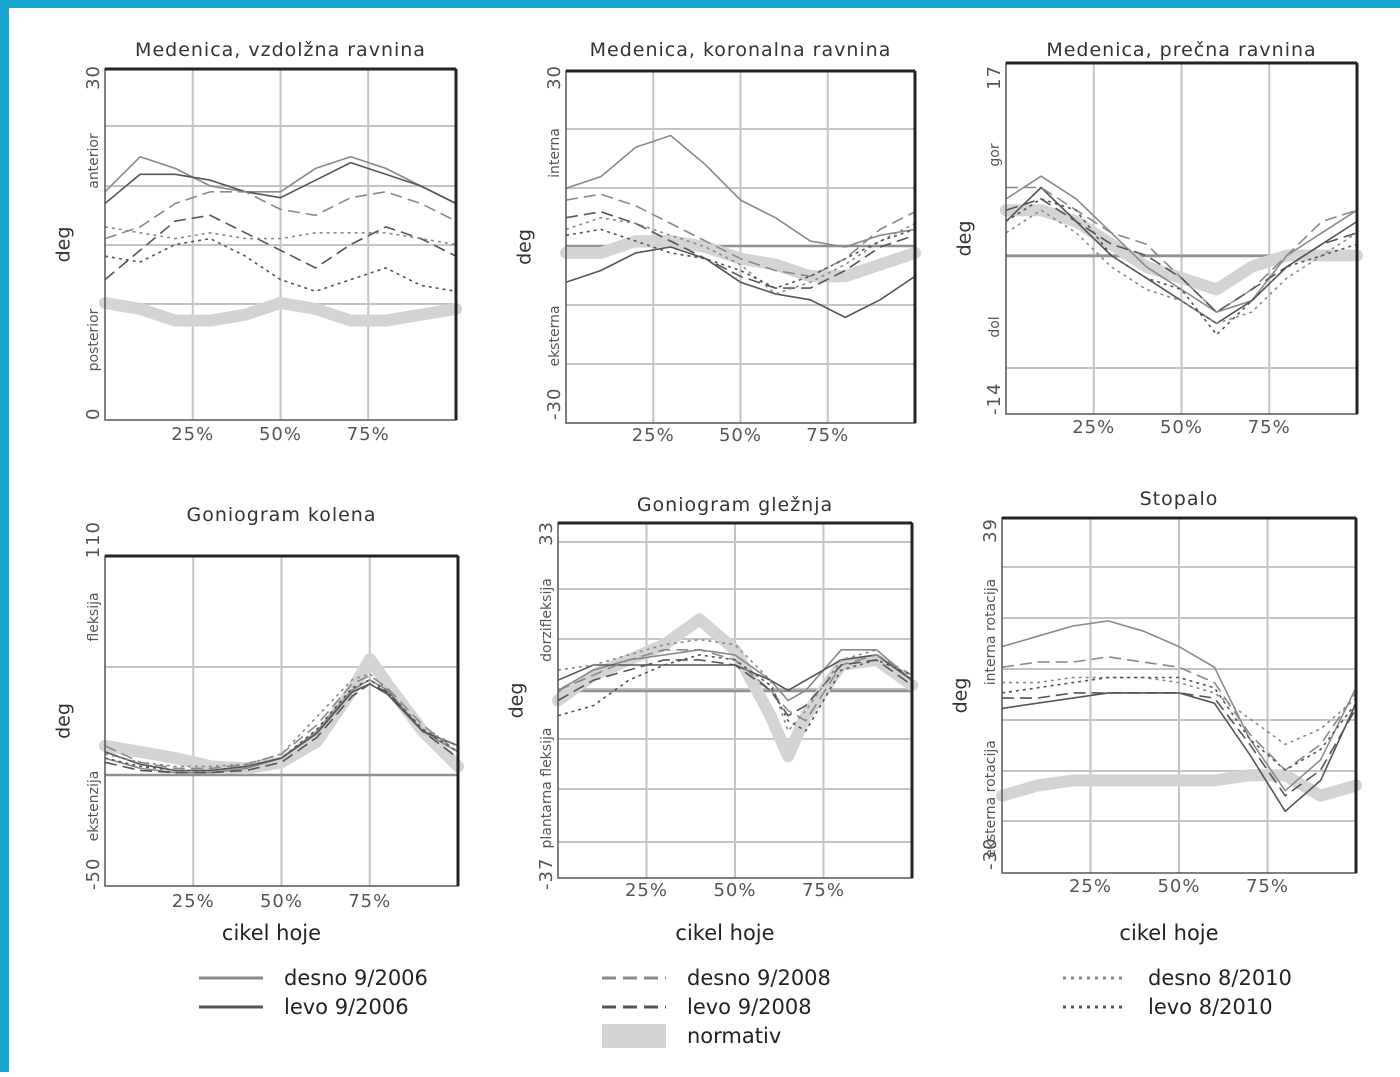  Describe the element at coordinates (547, 788) in the screenshot. I see `region-label-lower: plantarna fleksija` at that location.